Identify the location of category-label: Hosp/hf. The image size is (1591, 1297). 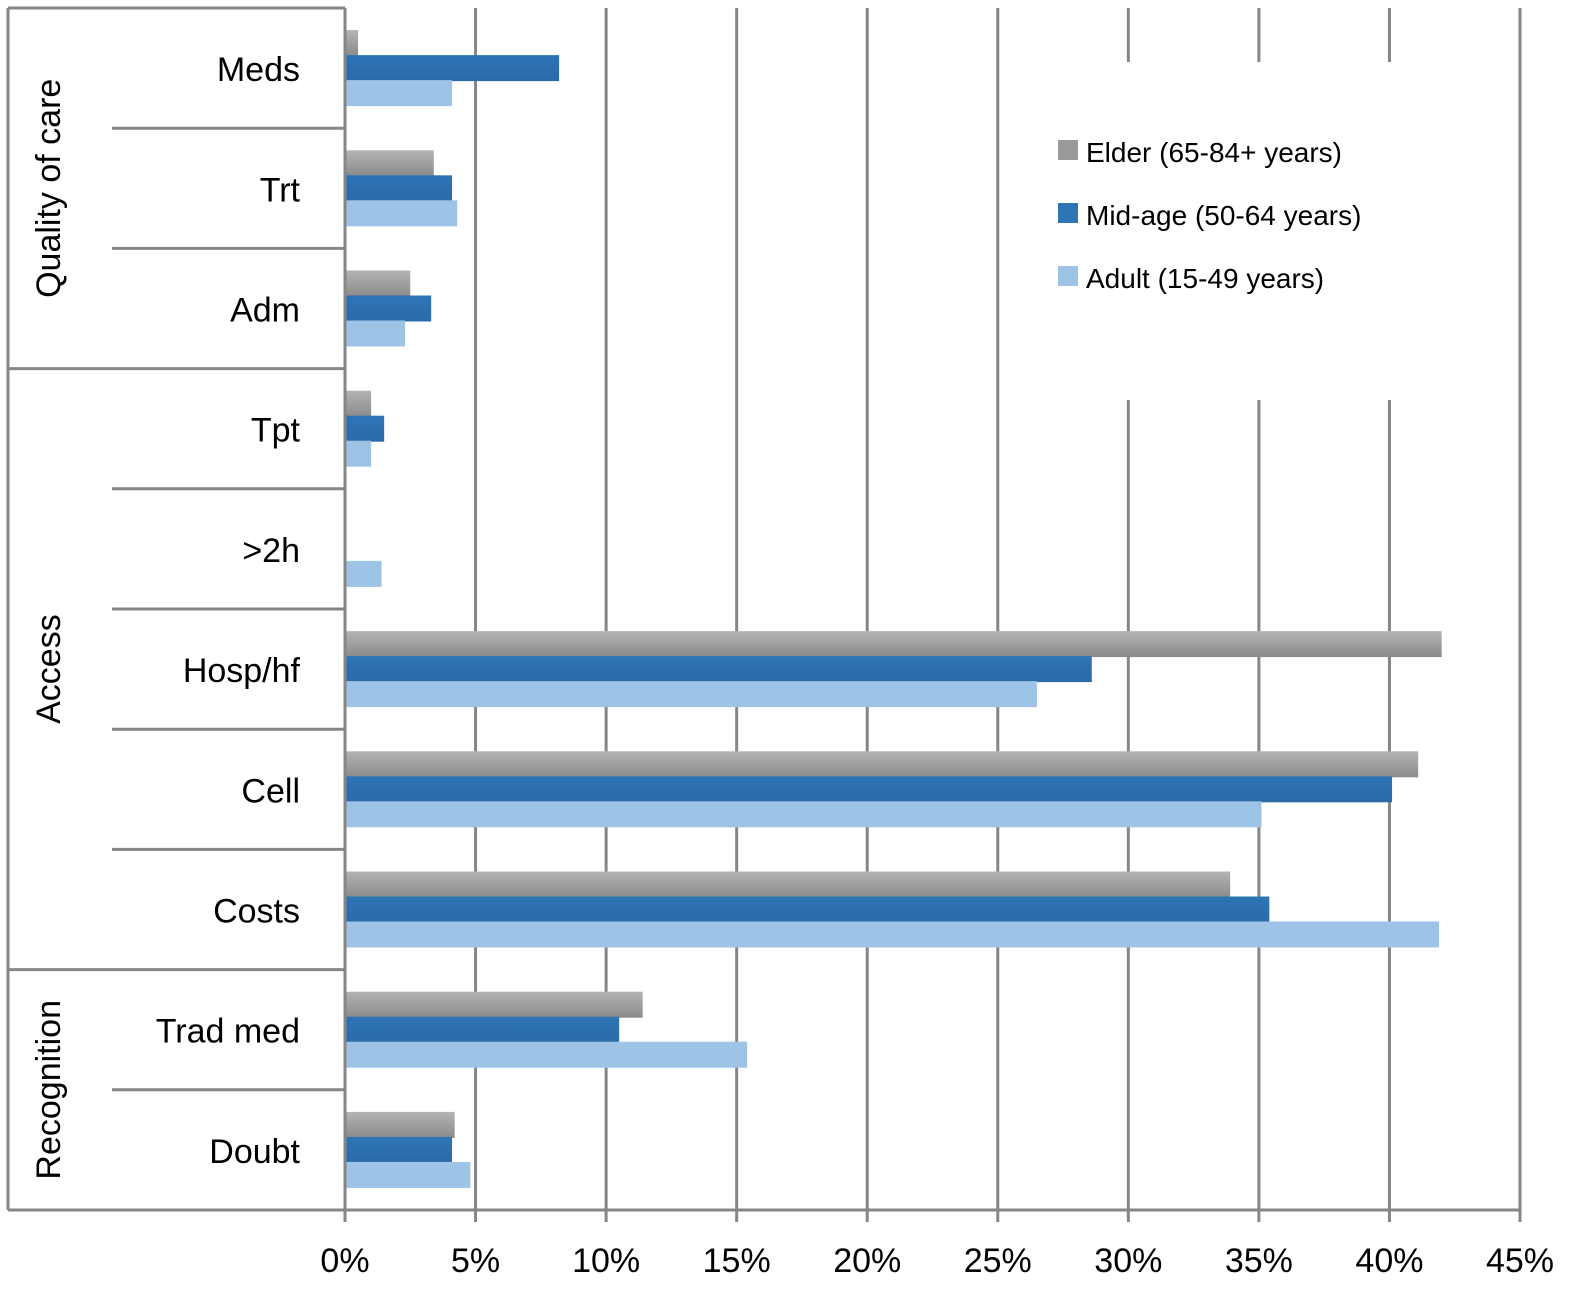
(242, 671).